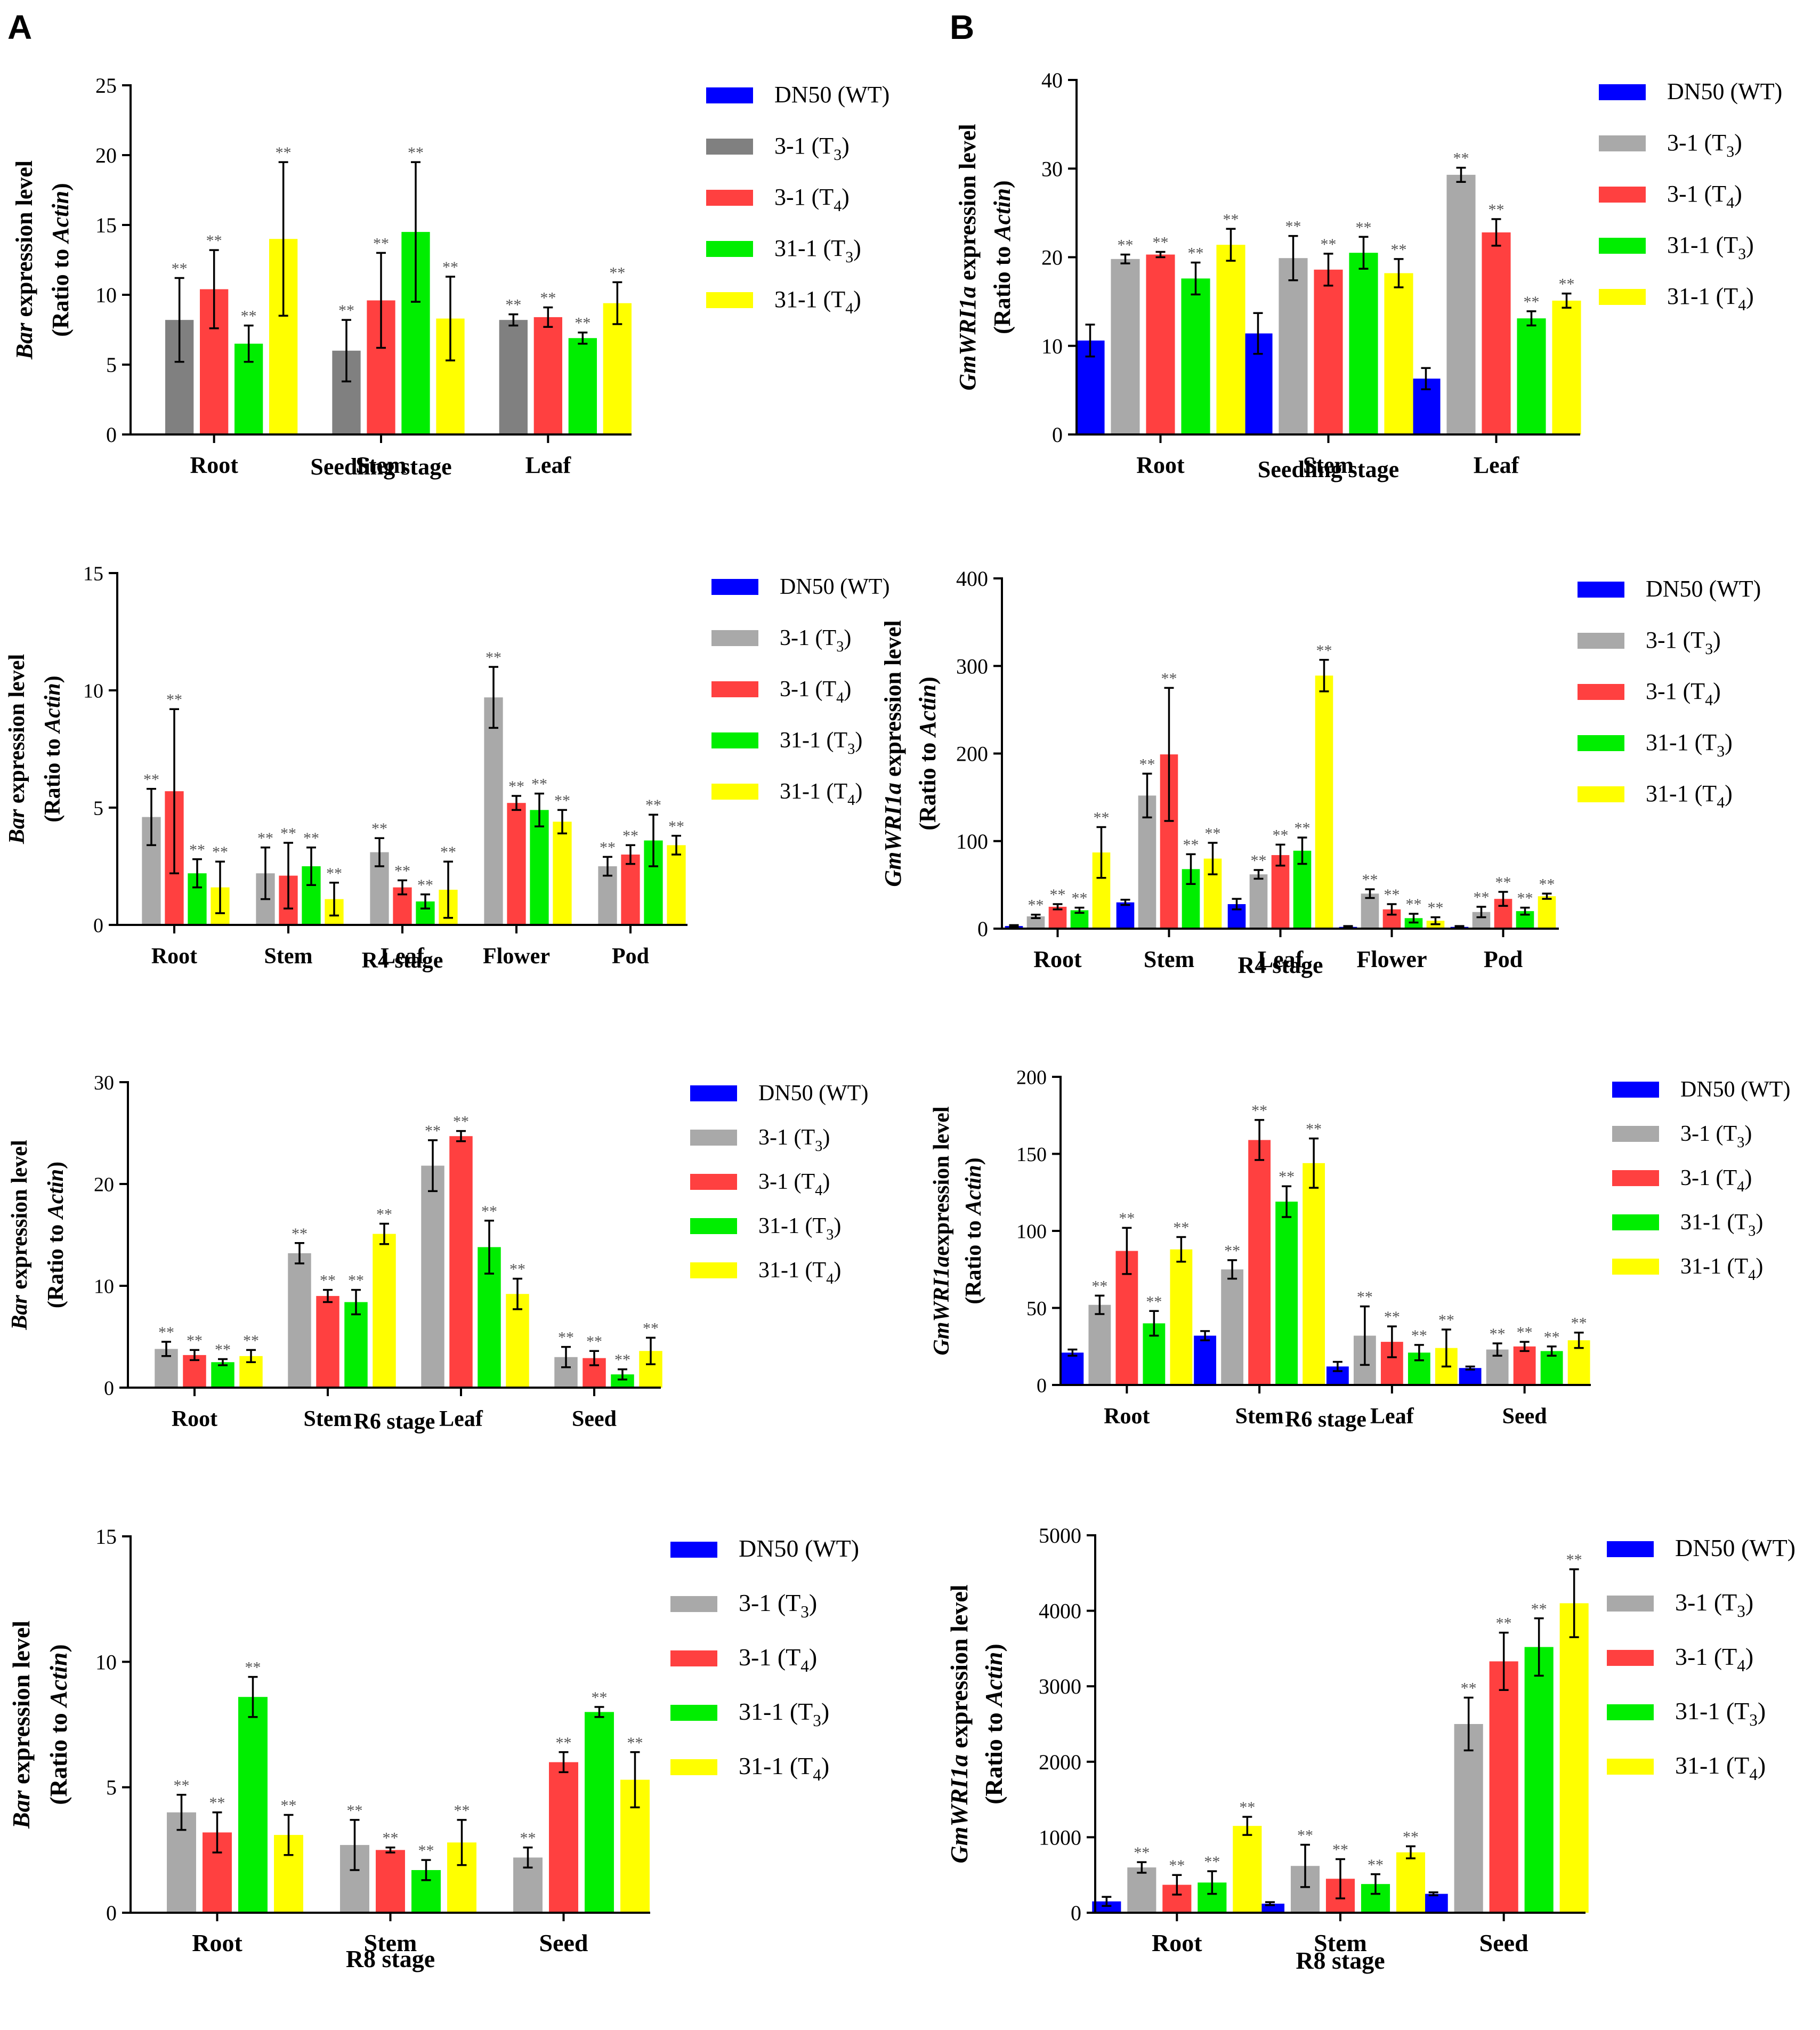  What do you see at coordinates (1574, 1758) in the screenshot?
I see `bar-seed-s4` at bounding box center [1574, 1758].